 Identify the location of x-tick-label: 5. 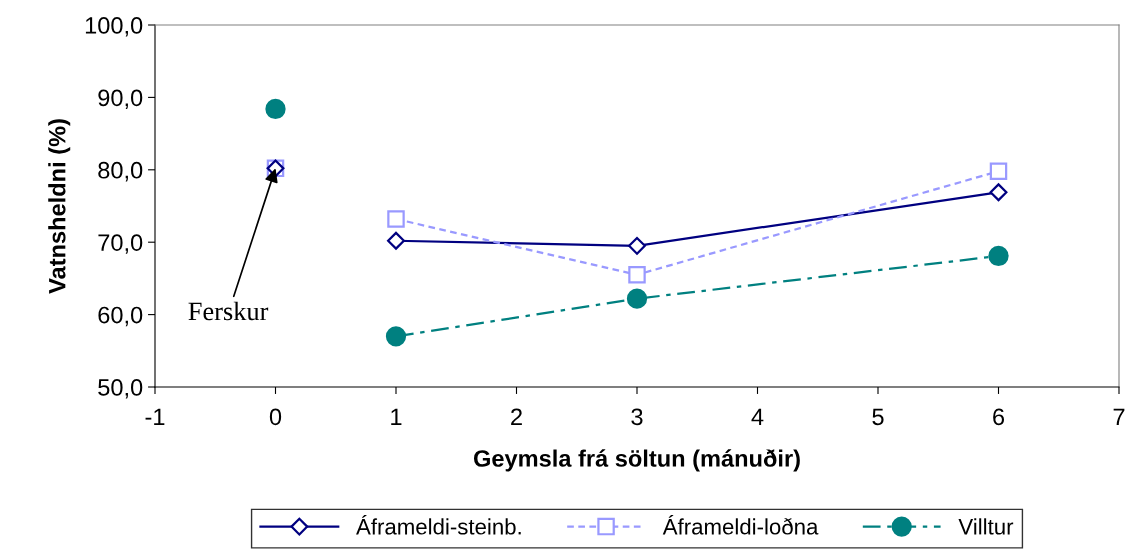
(878, 417).